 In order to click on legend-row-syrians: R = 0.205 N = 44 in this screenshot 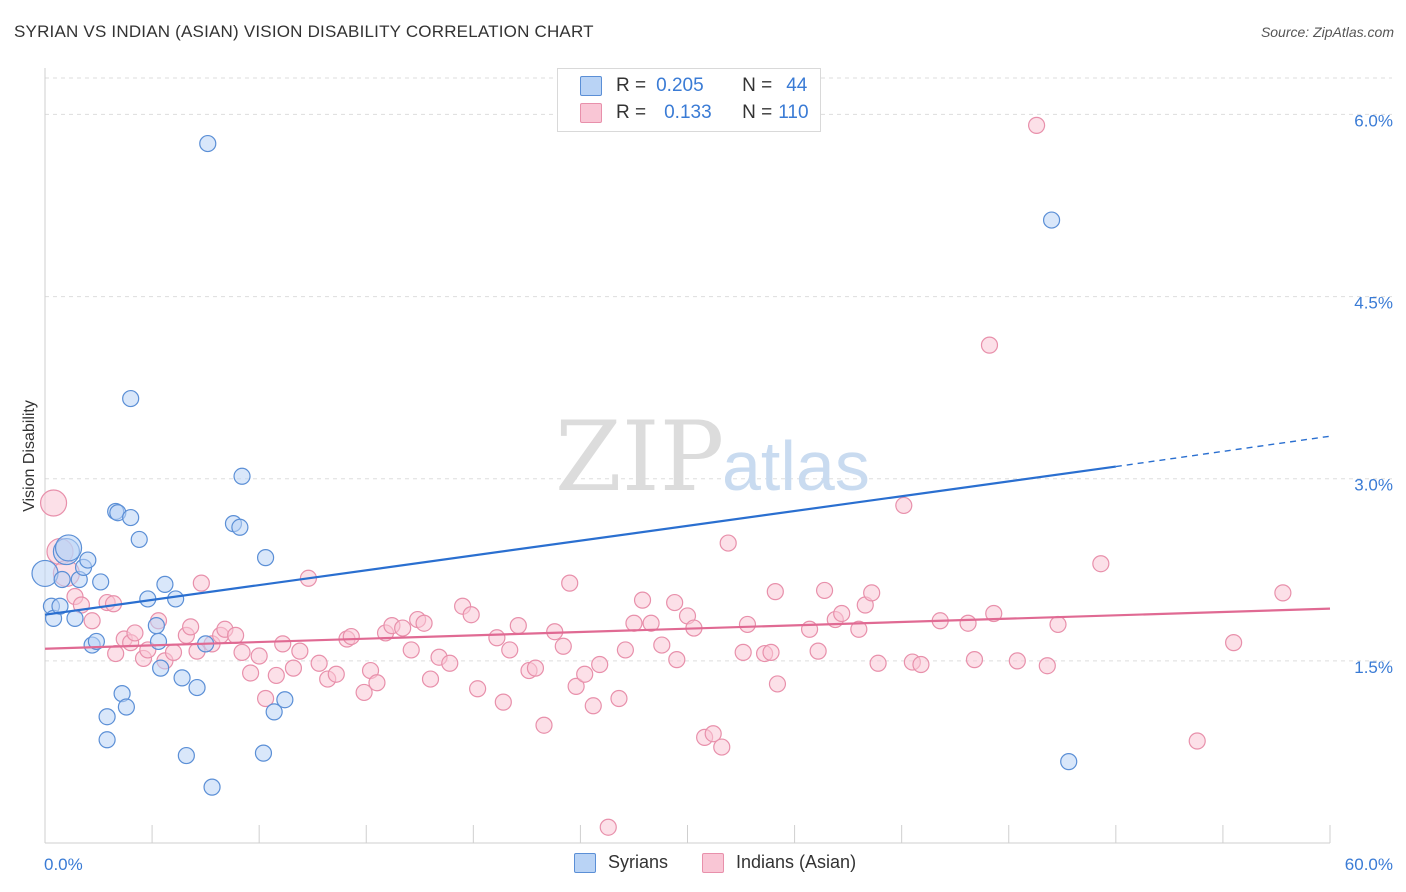, I will do `click(693, 86)`.